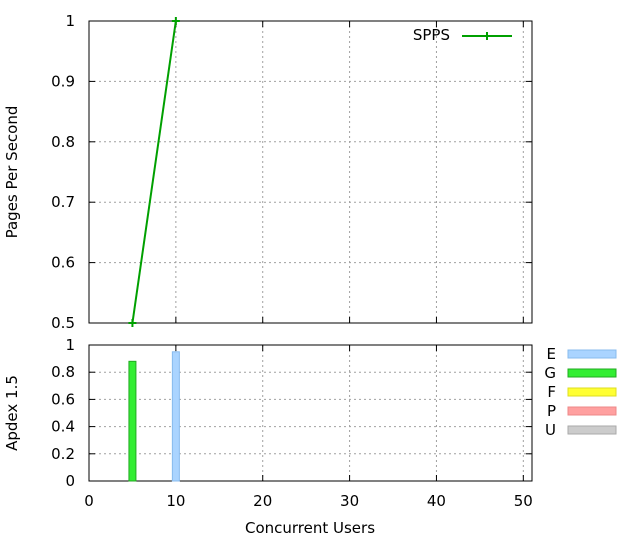 The image size is (640, 540). What do you see at coordinates (551, 392) in the screenshot?
I see `legend-label-f: F` at bounding box center [551, 392].